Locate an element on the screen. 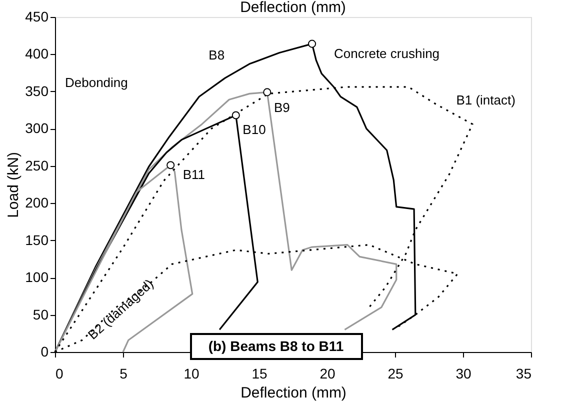 This screenshot has width=572, height=417. x-tick-label: 15 is located at coordinates (260, 374).